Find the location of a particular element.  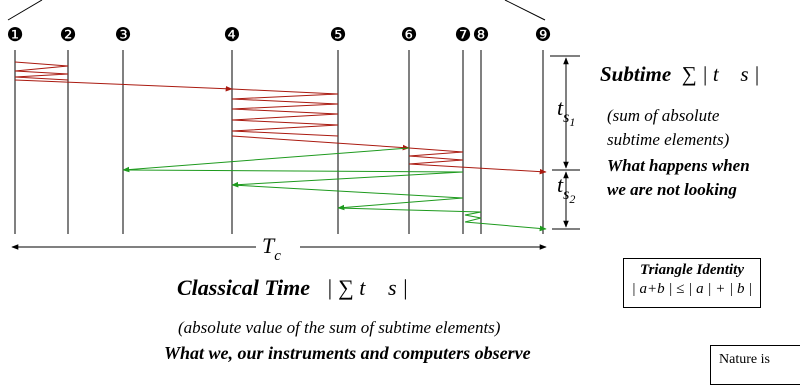

nature-text: Nature is is located at coordinates (744, 359).